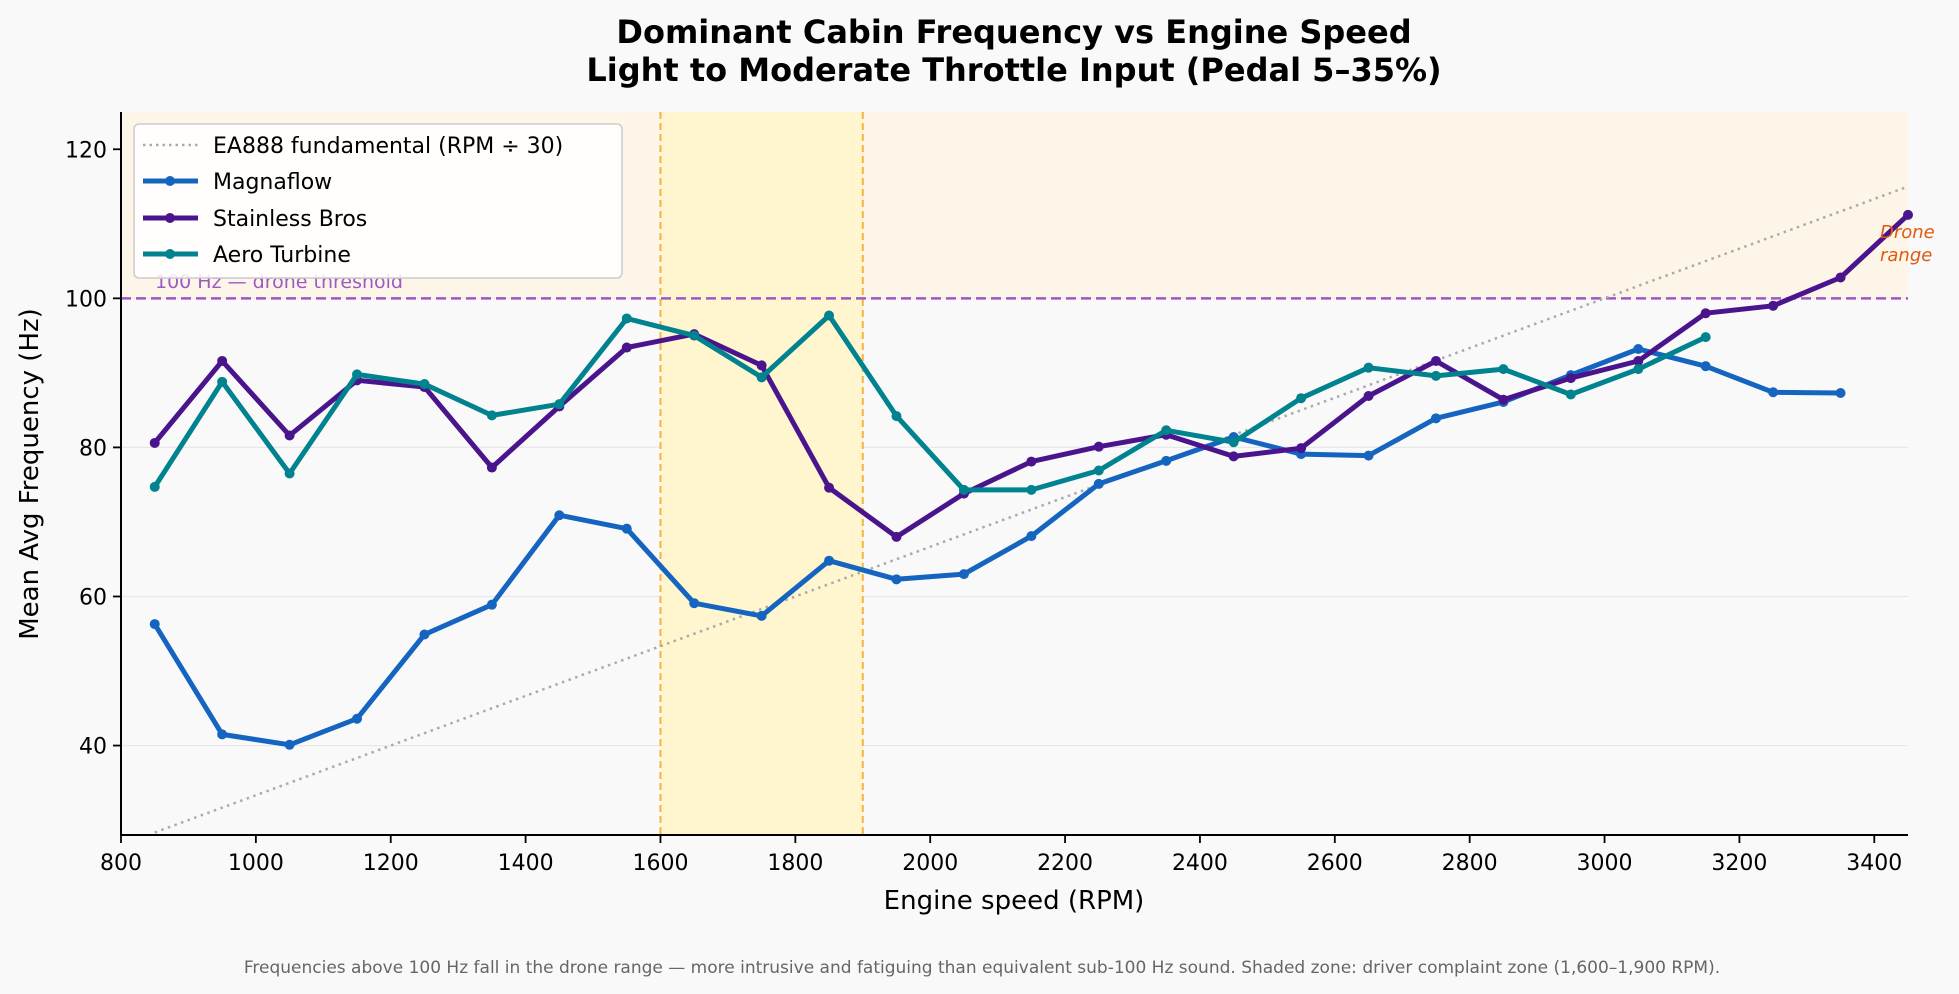 Image resolution: width=1959 pixels, height=994 pixels. I want to click on legend-label-reference: EA888 fundamental (RPM ÷ 30), so click(388, 146).